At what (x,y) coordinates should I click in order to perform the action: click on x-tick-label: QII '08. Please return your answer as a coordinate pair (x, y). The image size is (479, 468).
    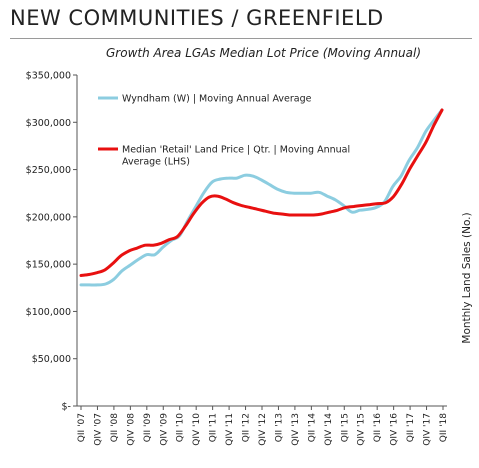
    Looking at the image, I should click on (115, 427).